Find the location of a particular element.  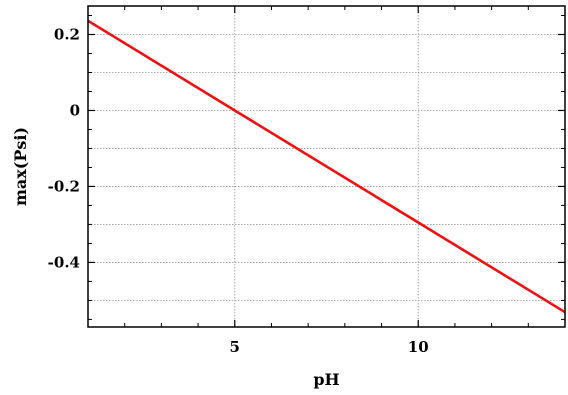

x-tick-label: 5 is located at coordinates (235, 347).